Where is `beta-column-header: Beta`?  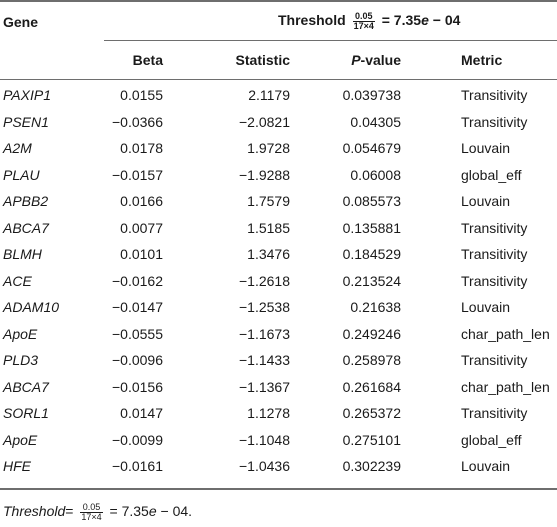
beta-column-header: Beta is located at coordinates (147, 60).